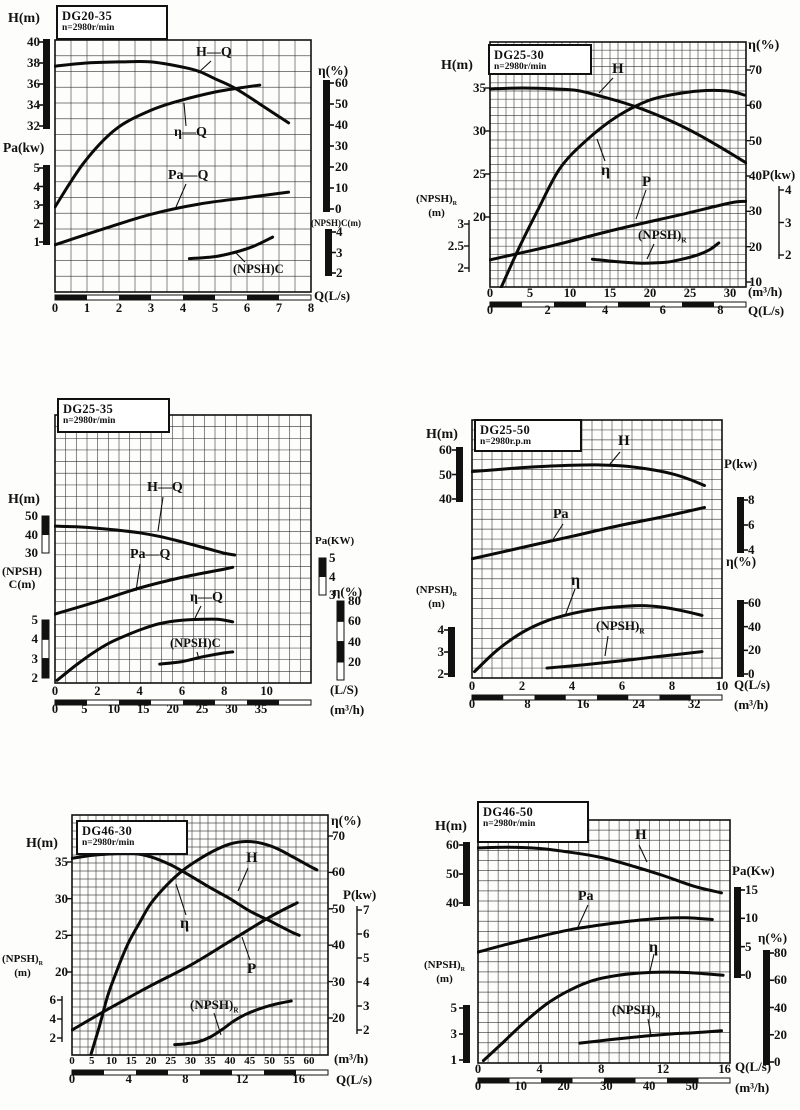 This screenshot has height=1110, width=800. Describe the element at coordinates (338, 981) in the screenshot. I see `axis-tick-label-eta: 30` at that location.